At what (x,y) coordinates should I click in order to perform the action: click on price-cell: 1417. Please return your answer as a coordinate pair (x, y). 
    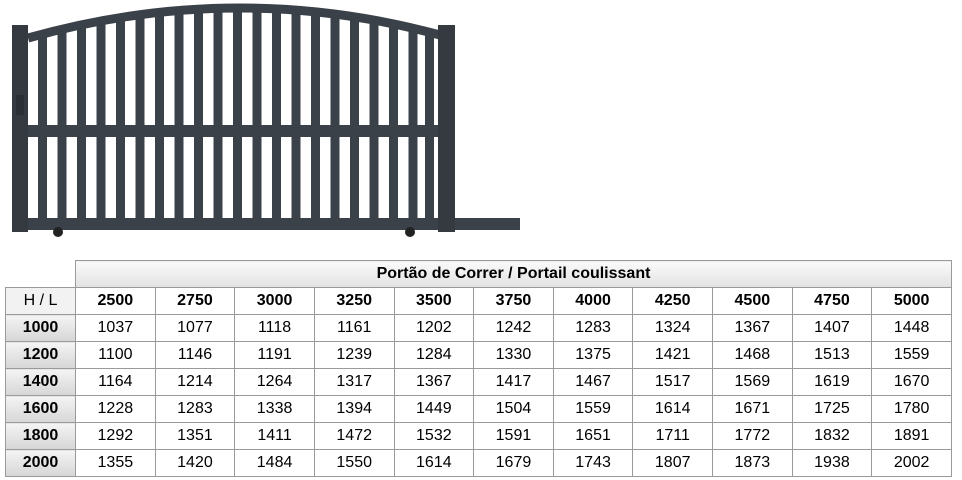
    Looking at the image, I should click on (513, 382).